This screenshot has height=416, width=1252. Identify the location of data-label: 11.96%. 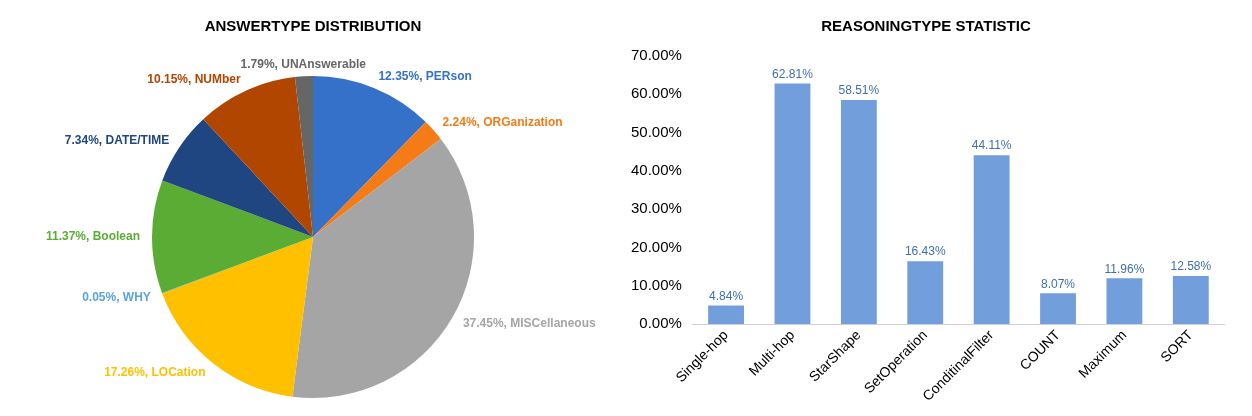
(1124, 268).